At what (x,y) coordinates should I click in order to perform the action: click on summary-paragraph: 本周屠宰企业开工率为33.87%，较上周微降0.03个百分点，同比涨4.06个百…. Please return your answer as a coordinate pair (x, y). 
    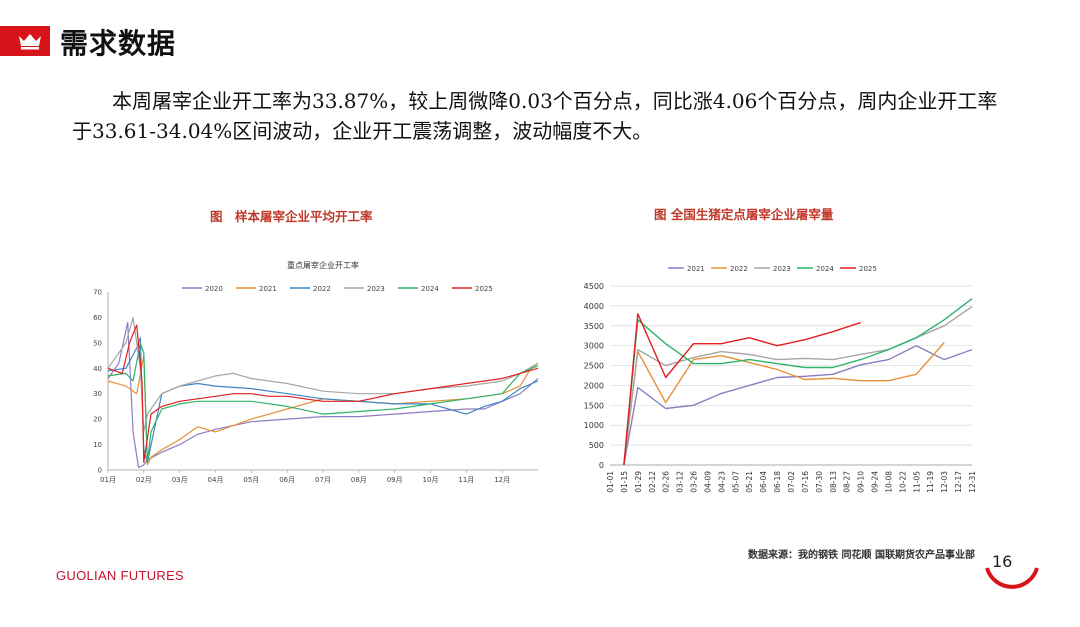
    Looking at the image, I should click on (535, 116).